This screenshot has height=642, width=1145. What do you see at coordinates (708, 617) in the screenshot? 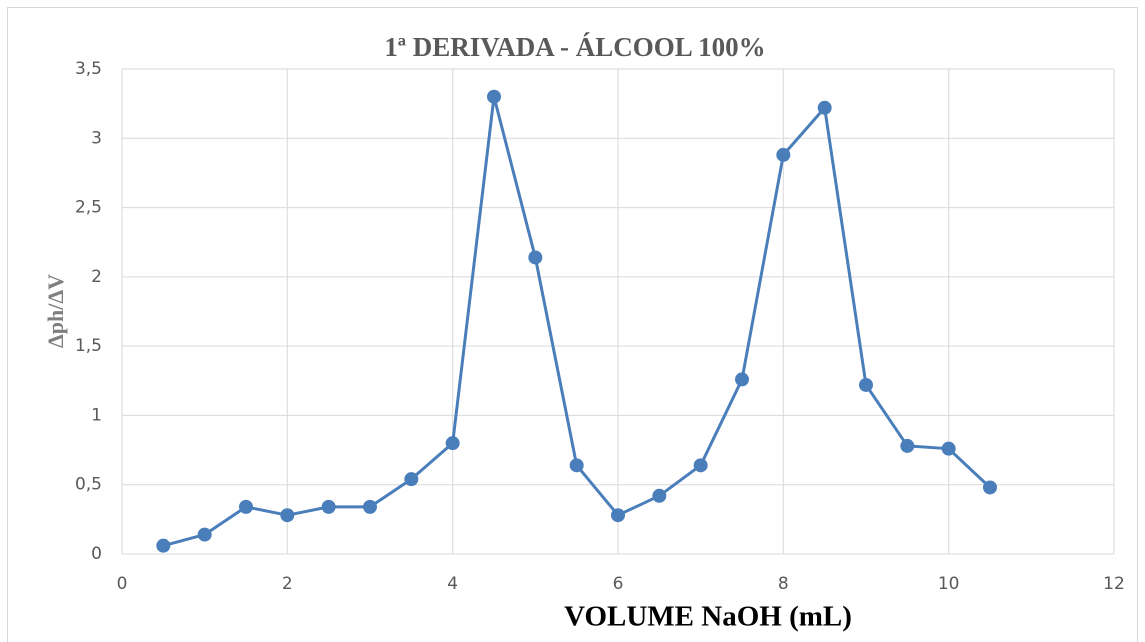
I see `x-axis-label: VOLUME NaOH (mL)` at bounding box center [708, 617].